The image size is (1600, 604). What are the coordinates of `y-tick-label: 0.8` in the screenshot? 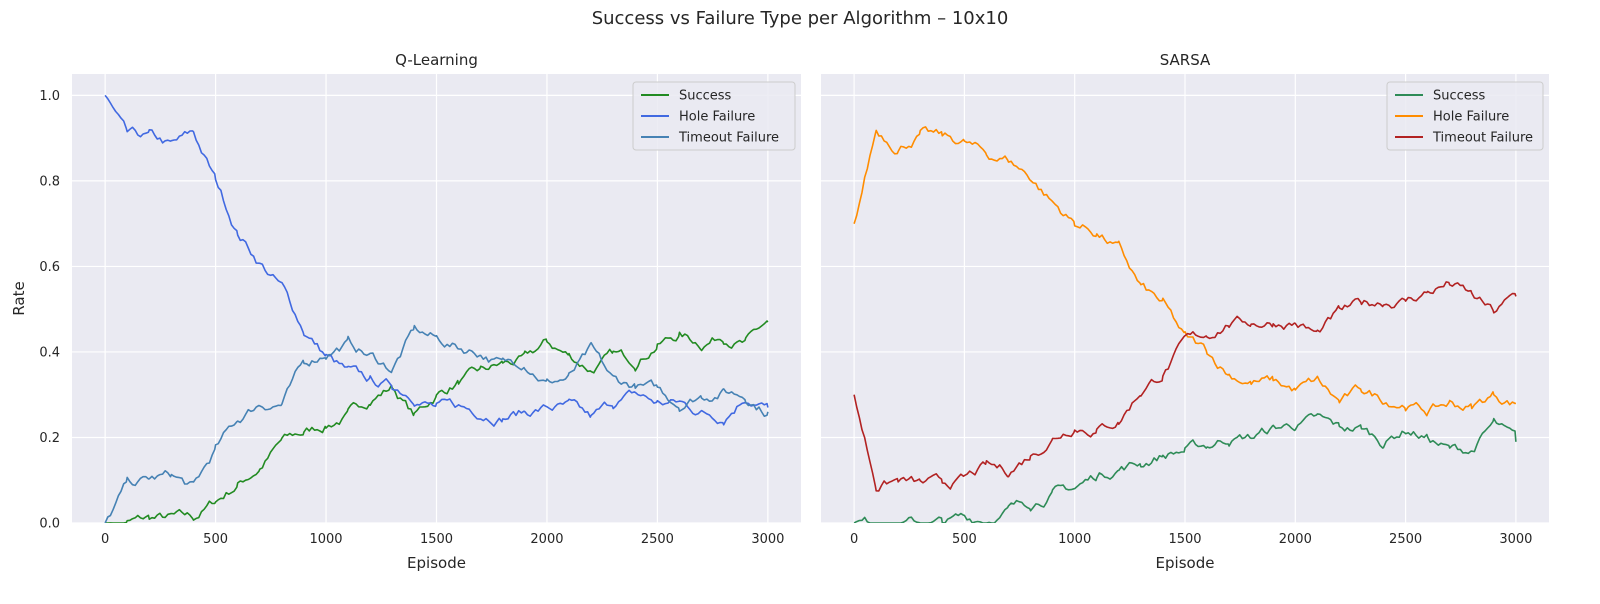 It's located at (49, 181).